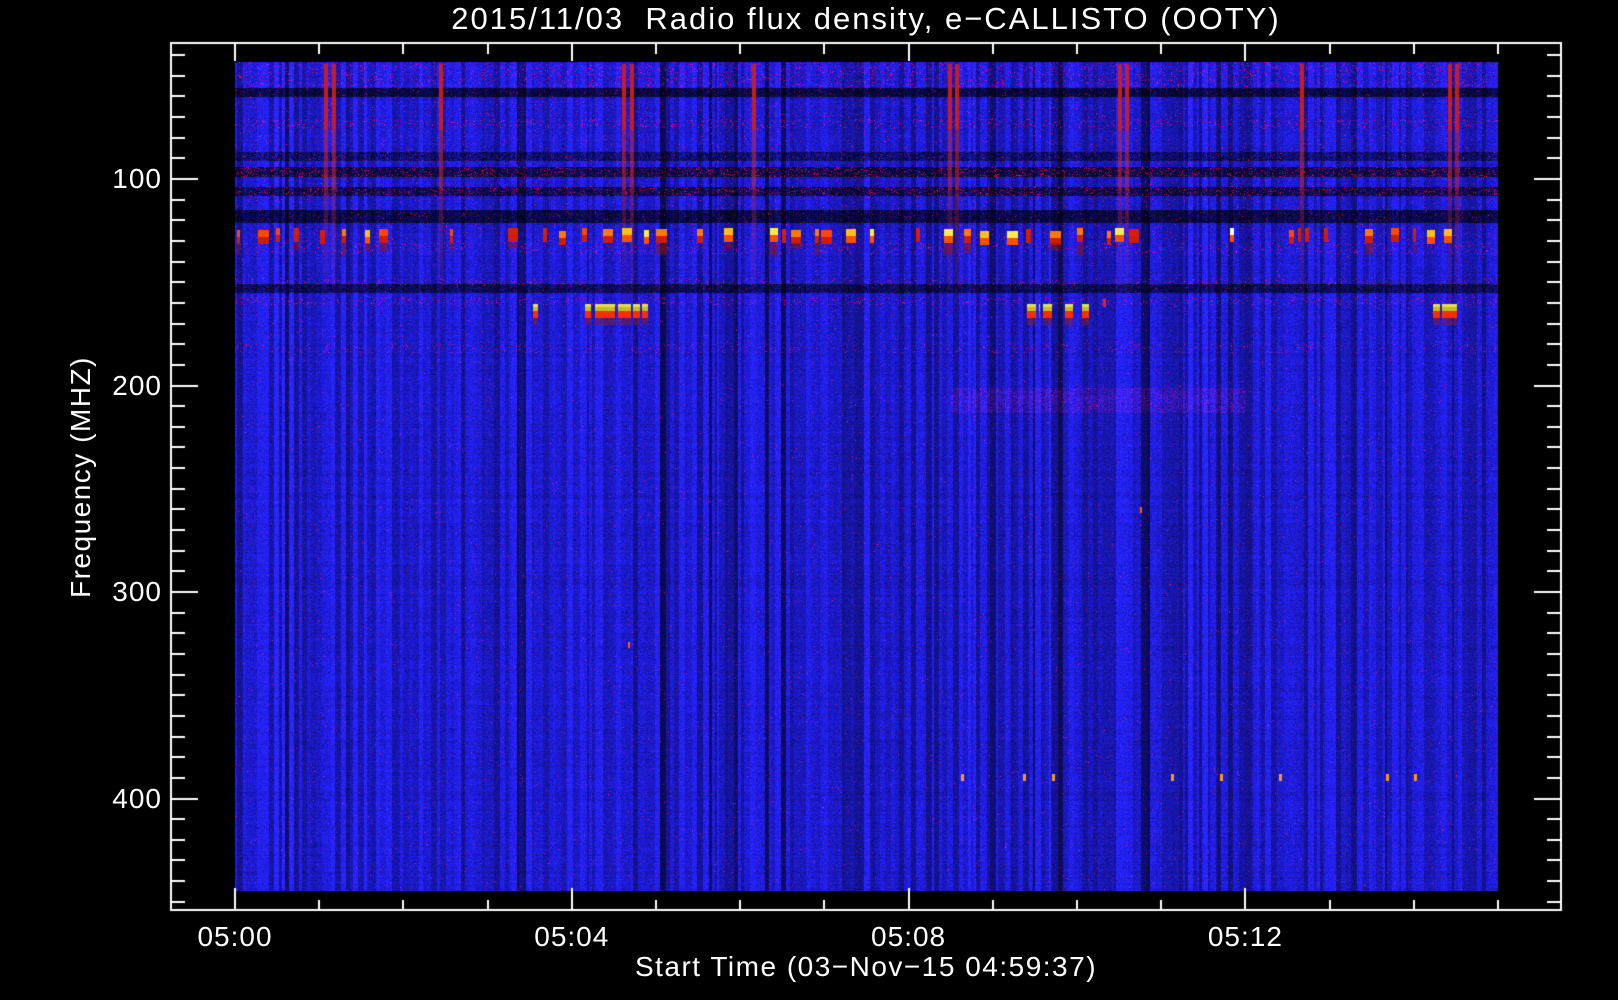 The width and height of the screenshot is (1618, 1000). Describe the element at coordinates (572, 936) in the screenshot. I see `x-tick-label: 05:04` at that location.